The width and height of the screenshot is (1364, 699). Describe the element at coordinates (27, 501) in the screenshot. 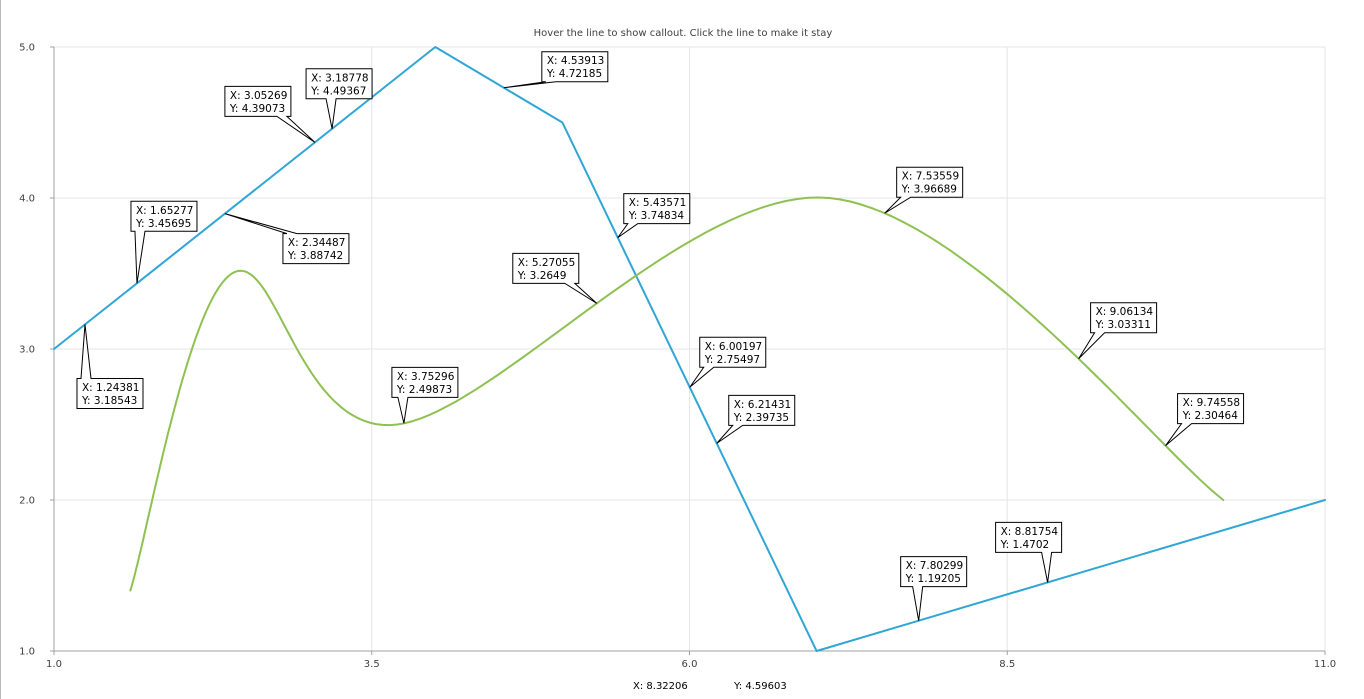

I see `y-tick-label: 2.0` at that location.